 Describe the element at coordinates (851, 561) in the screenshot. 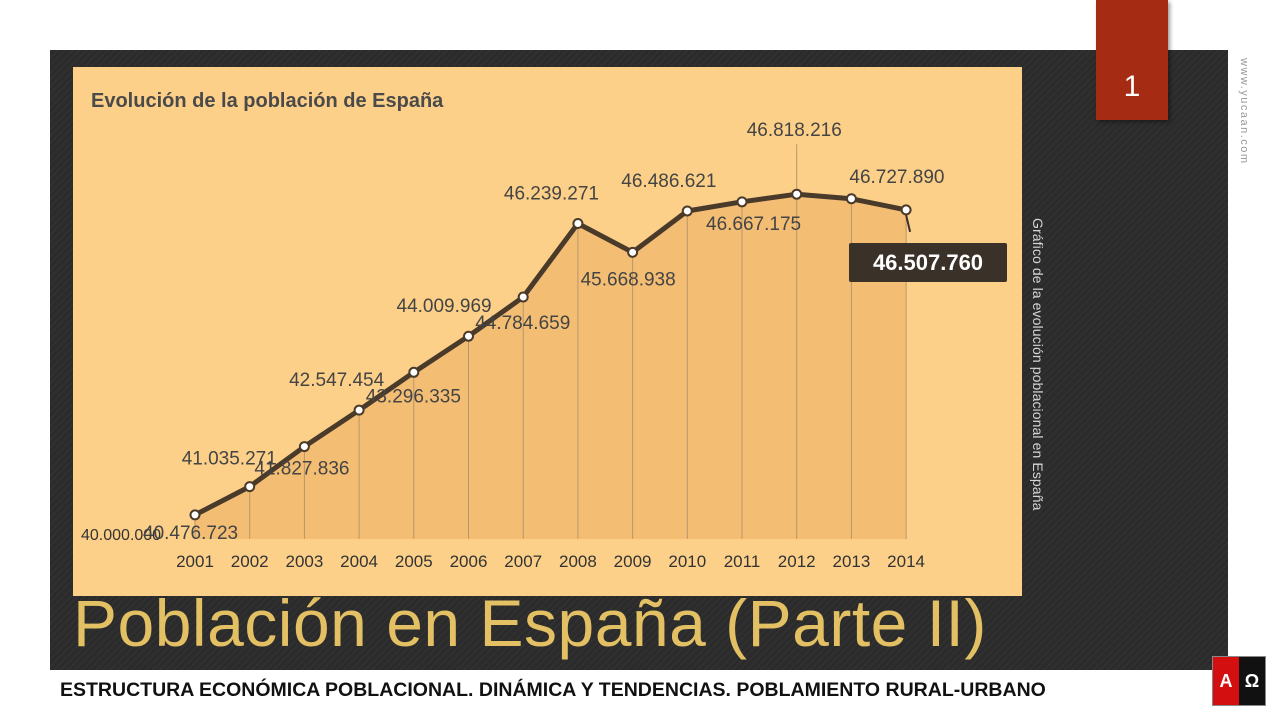

I see `year-label-2013: 2013` at that location.